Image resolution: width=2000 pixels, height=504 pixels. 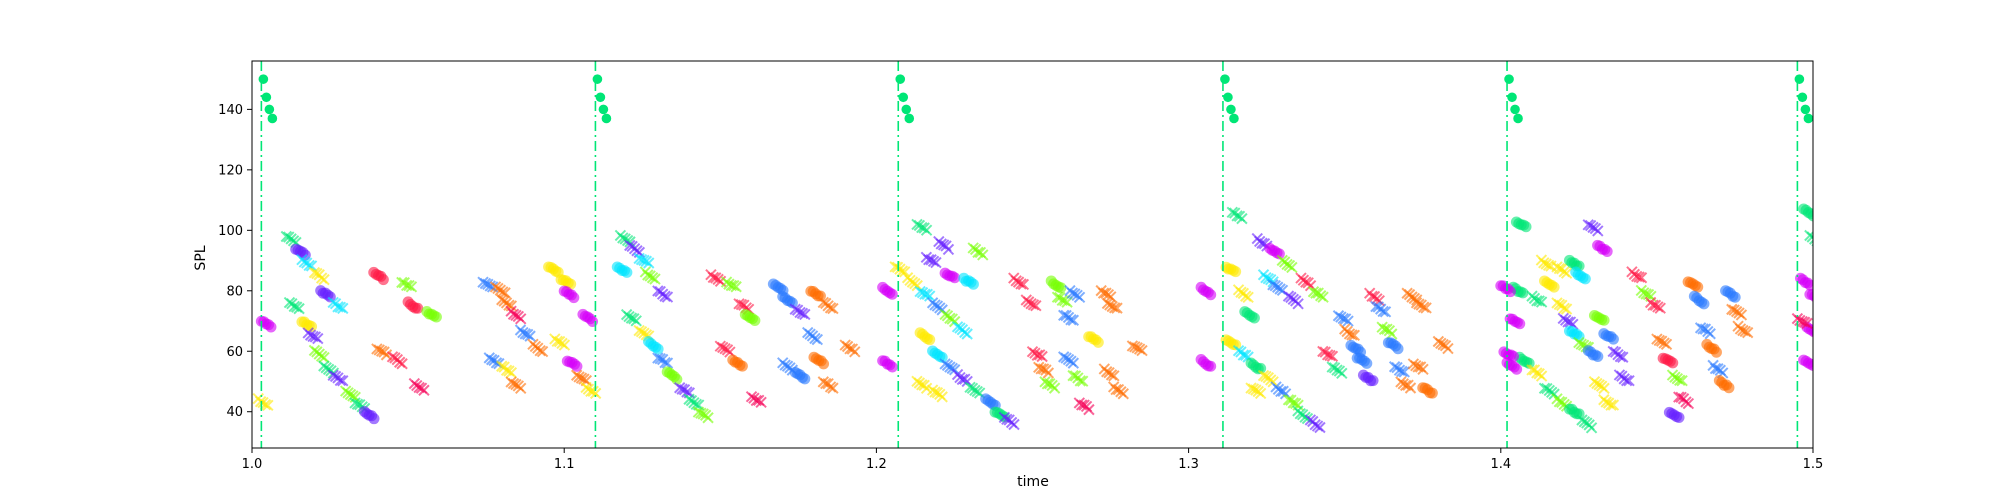 What do you see at coordinates (201, 257) in the screenshot?
I see `y-axis-label: SPL` at bounding box center [201, 257].